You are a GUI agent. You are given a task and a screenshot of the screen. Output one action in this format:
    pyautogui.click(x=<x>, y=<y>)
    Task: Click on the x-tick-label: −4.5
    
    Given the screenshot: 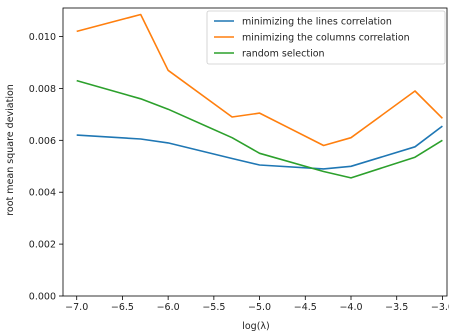 What is the action you would take?
    pyautogui.click(x=305, y=307)
    